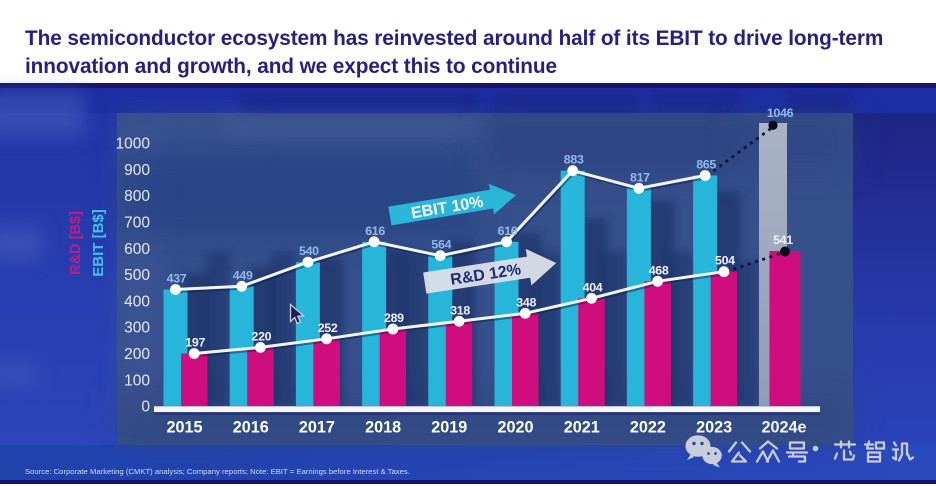 The image size is (936, 487). What do you see at coordinates (98, 243) in the screenshot?
I see `svg-text: EBIT [B$]` at bounding box center [98, 243].